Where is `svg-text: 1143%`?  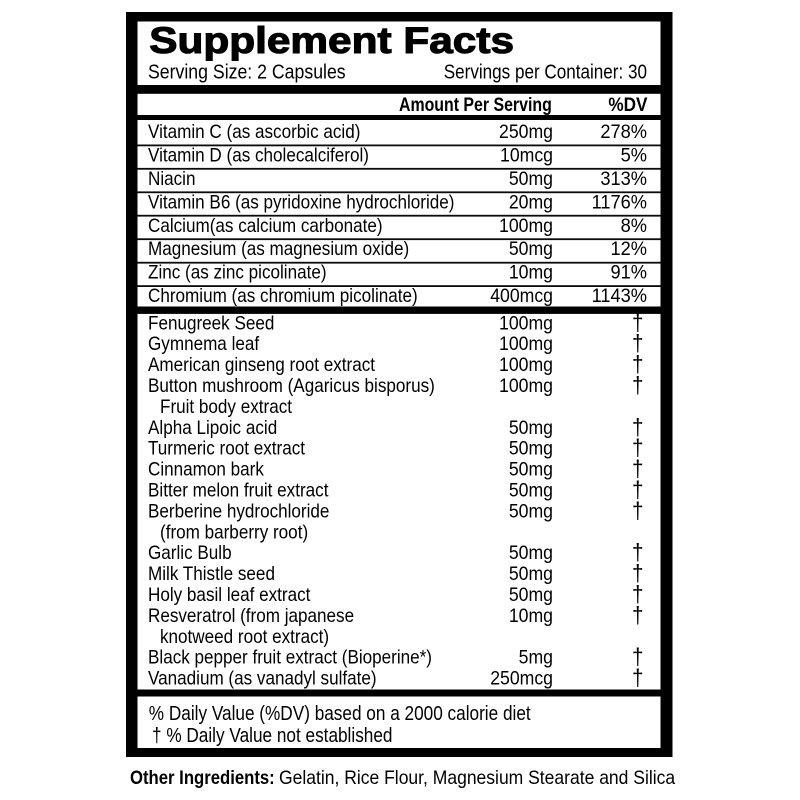
svg-text: 1143% is located at coordinates (619, 295).